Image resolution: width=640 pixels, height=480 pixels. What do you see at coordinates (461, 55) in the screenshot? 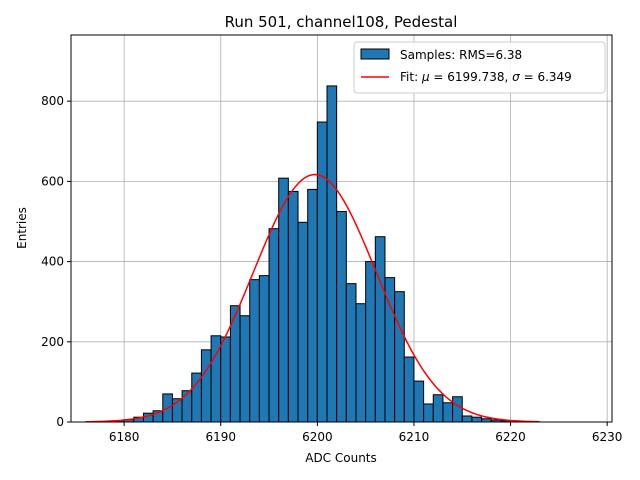
I see `legend-samples-label: Samples: RMS=6.38` at bounding box center [461, 55].